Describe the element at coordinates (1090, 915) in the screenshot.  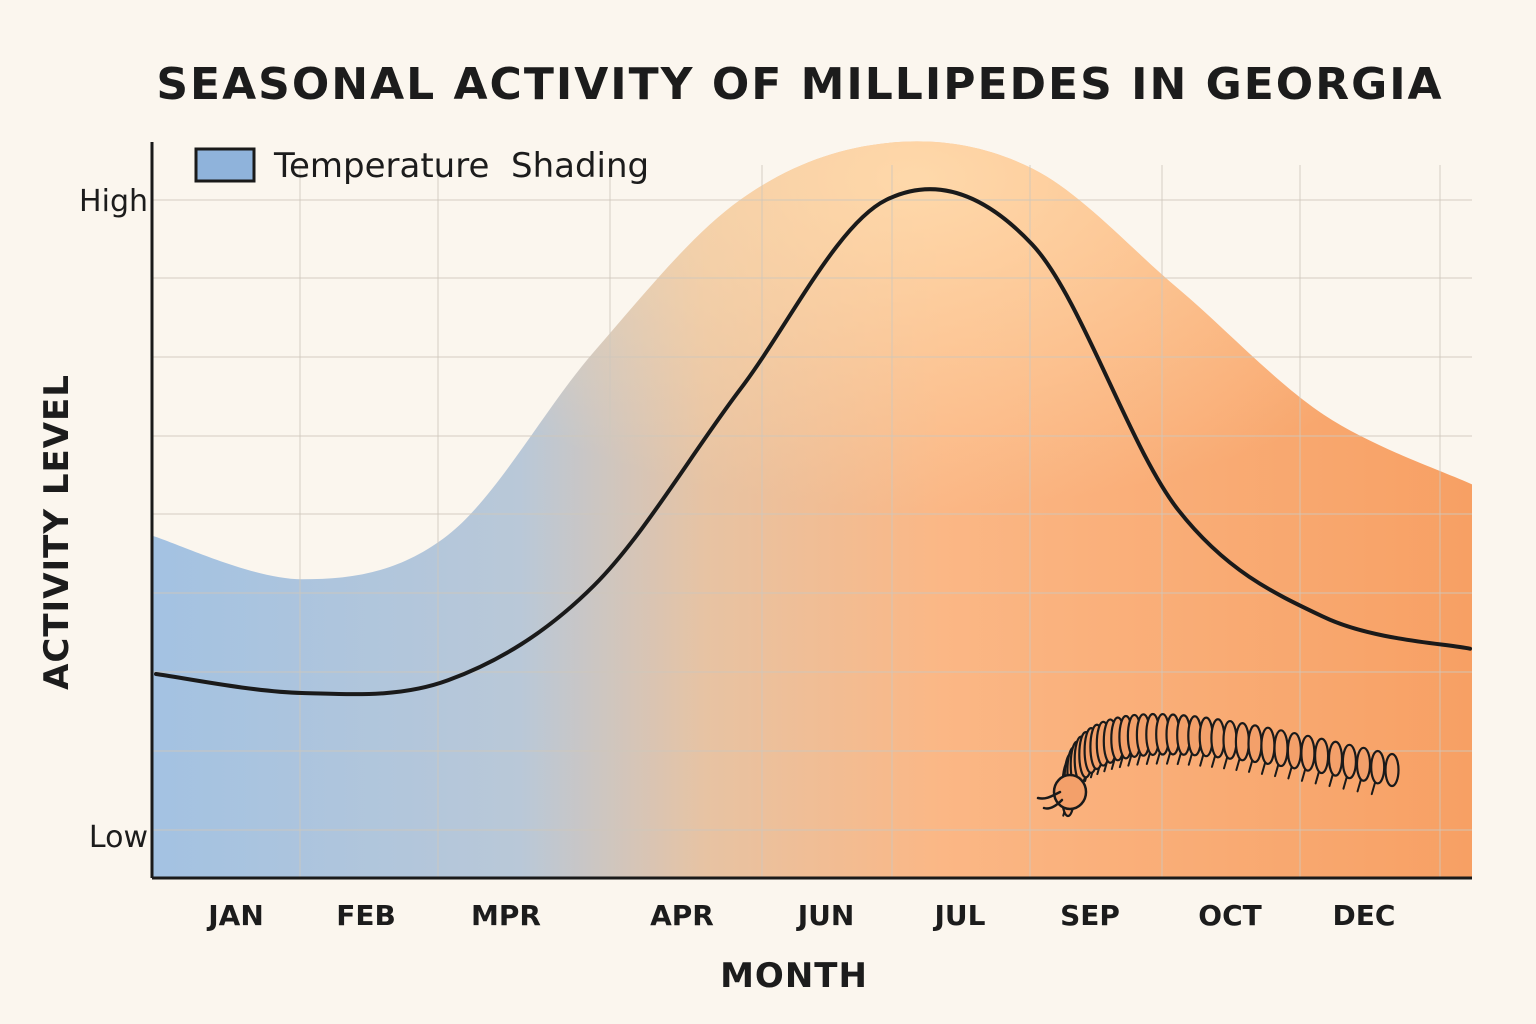
I see `x-tick-label-sep: SEP` at that location.